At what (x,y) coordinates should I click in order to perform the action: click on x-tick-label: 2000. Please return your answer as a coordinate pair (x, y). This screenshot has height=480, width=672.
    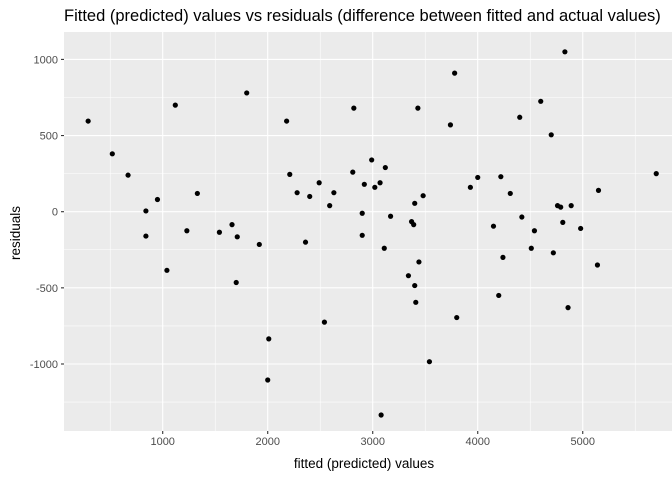
    Looking at the image, I should click on (267, 442).